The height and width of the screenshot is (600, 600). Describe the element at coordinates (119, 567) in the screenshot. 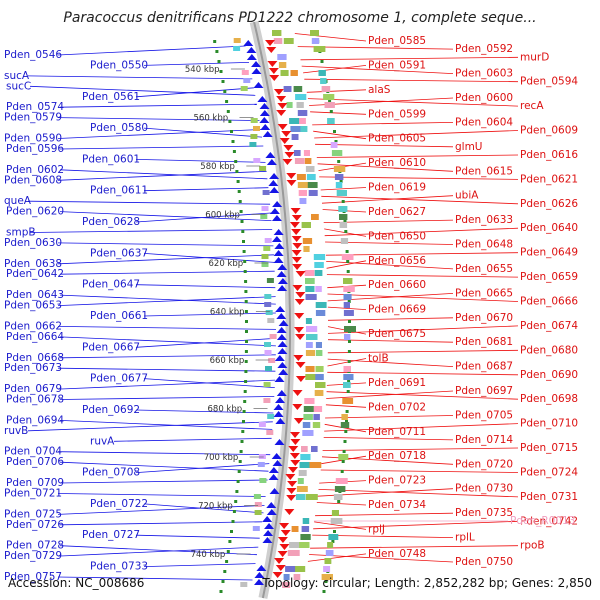

I see `left-gene-label: Pden_0733` at that location.